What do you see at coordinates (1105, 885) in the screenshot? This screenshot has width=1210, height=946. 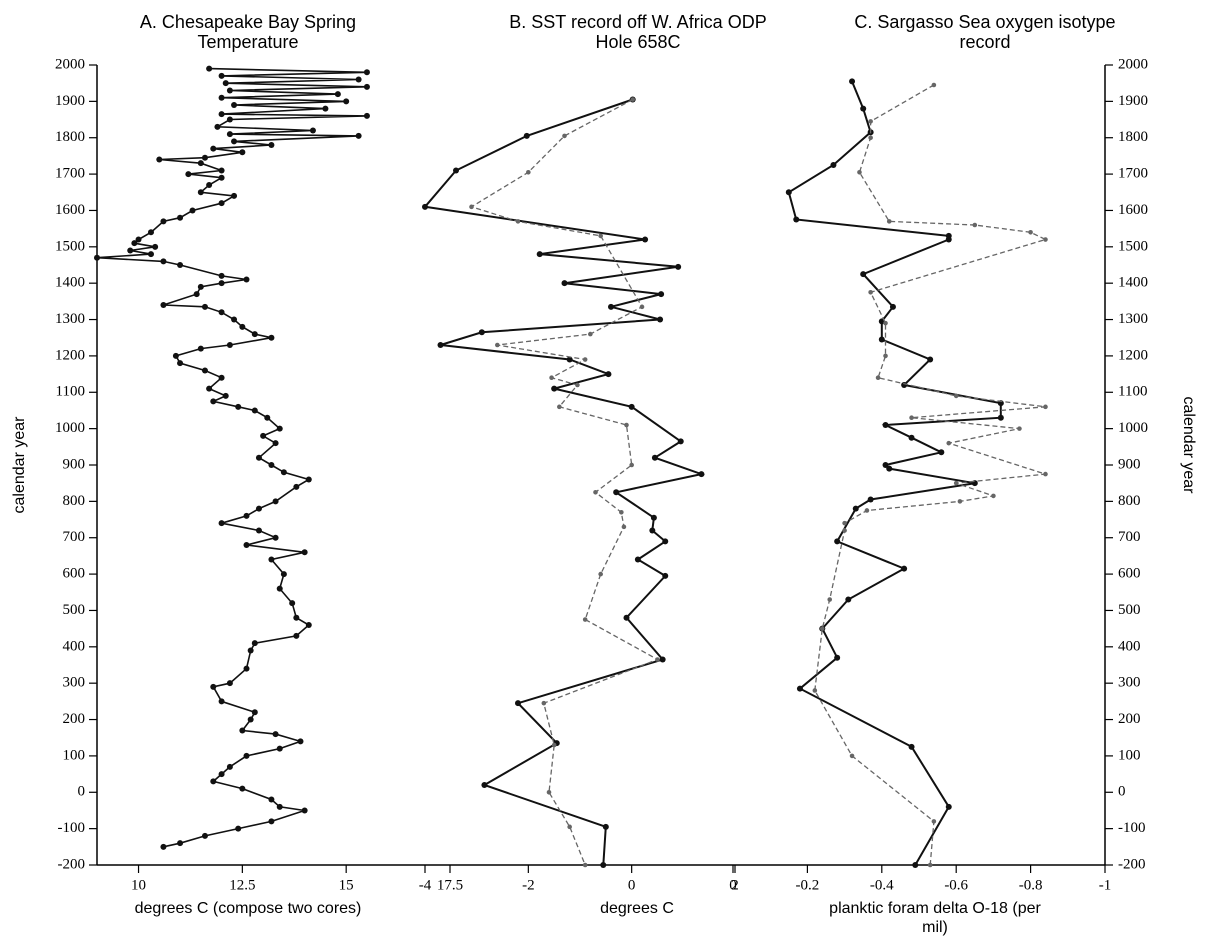 I see `x-tick-label: -1` at bounding box center [1105, 885].